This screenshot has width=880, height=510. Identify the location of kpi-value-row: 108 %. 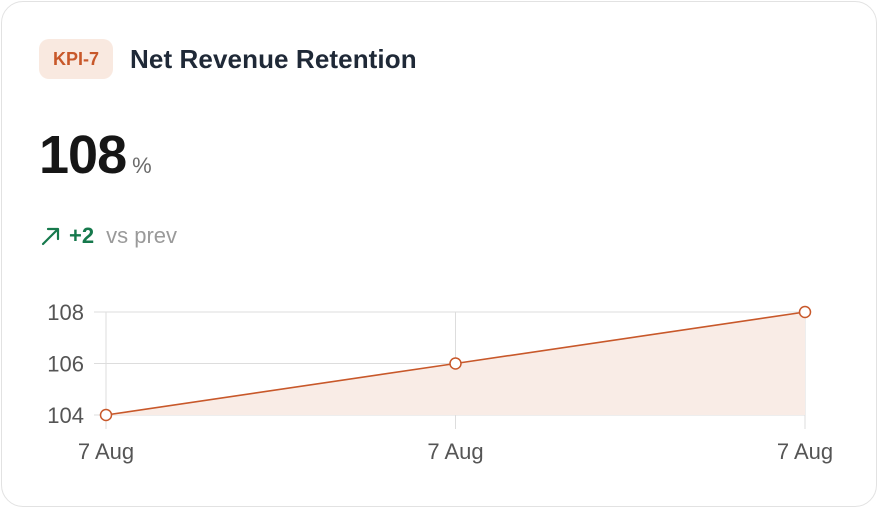
(95, 155).